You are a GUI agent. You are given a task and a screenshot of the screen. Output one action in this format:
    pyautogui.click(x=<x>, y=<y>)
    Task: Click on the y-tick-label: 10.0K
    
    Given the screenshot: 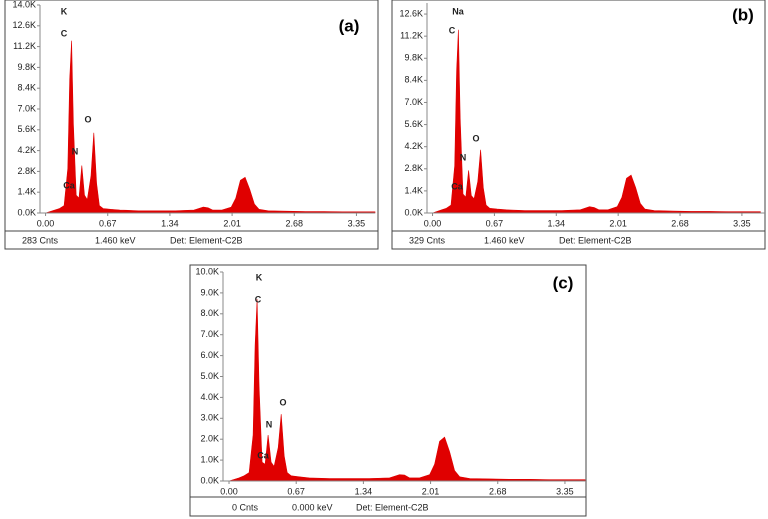 What is the action you would take?
    pyautogui.click(x=207, y=271)
    